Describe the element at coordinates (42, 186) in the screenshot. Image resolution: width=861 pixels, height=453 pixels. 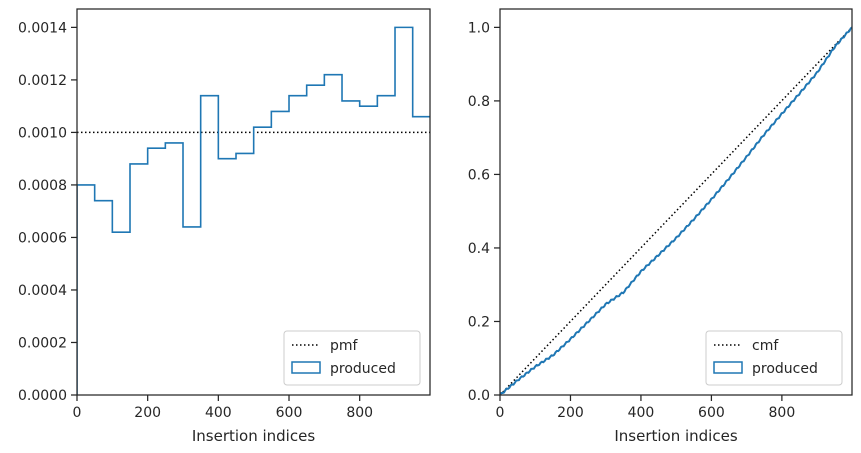
I see `y-tick-label: 0.0008` at that location.